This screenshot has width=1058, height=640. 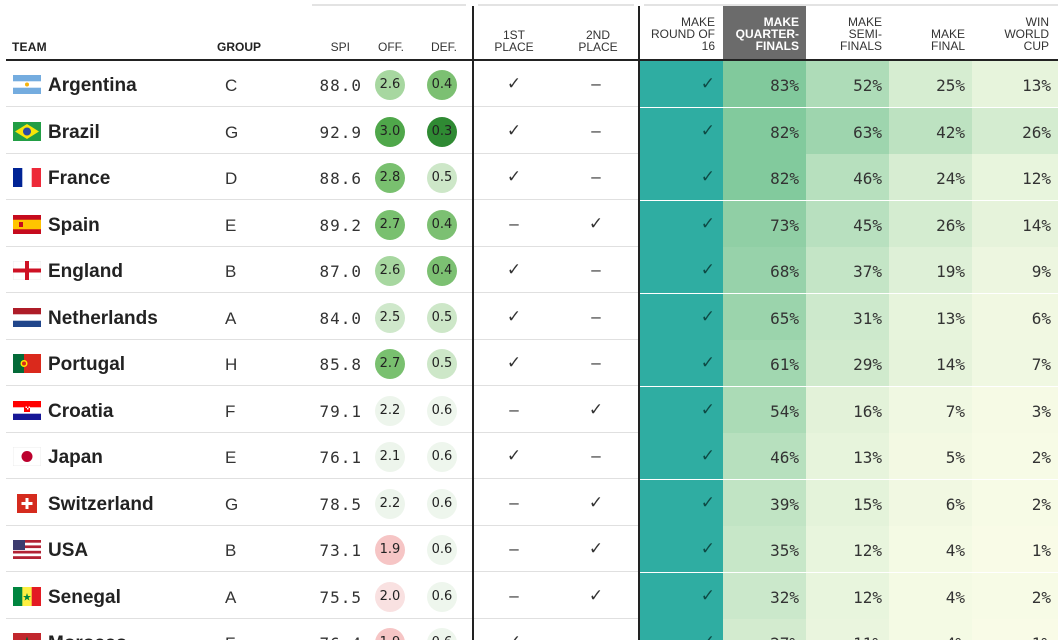 I want to click on team-name: Japan, so click(x=75, y=457).